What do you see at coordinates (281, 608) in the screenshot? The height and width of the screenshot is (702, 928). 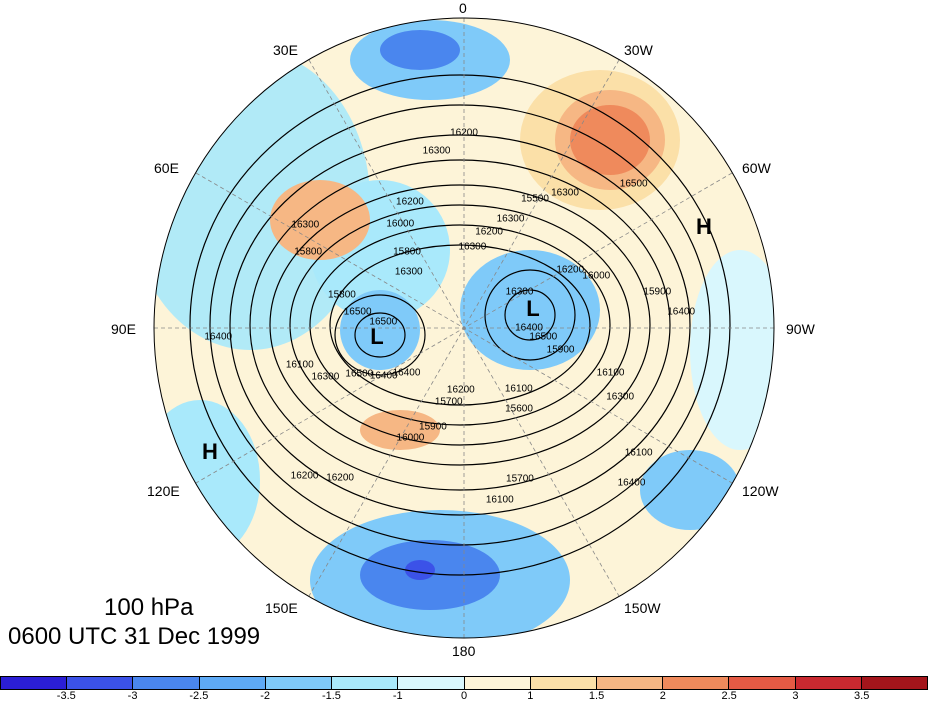 I see `lon-label-150e: 150E` at bounding box center [281, 608].